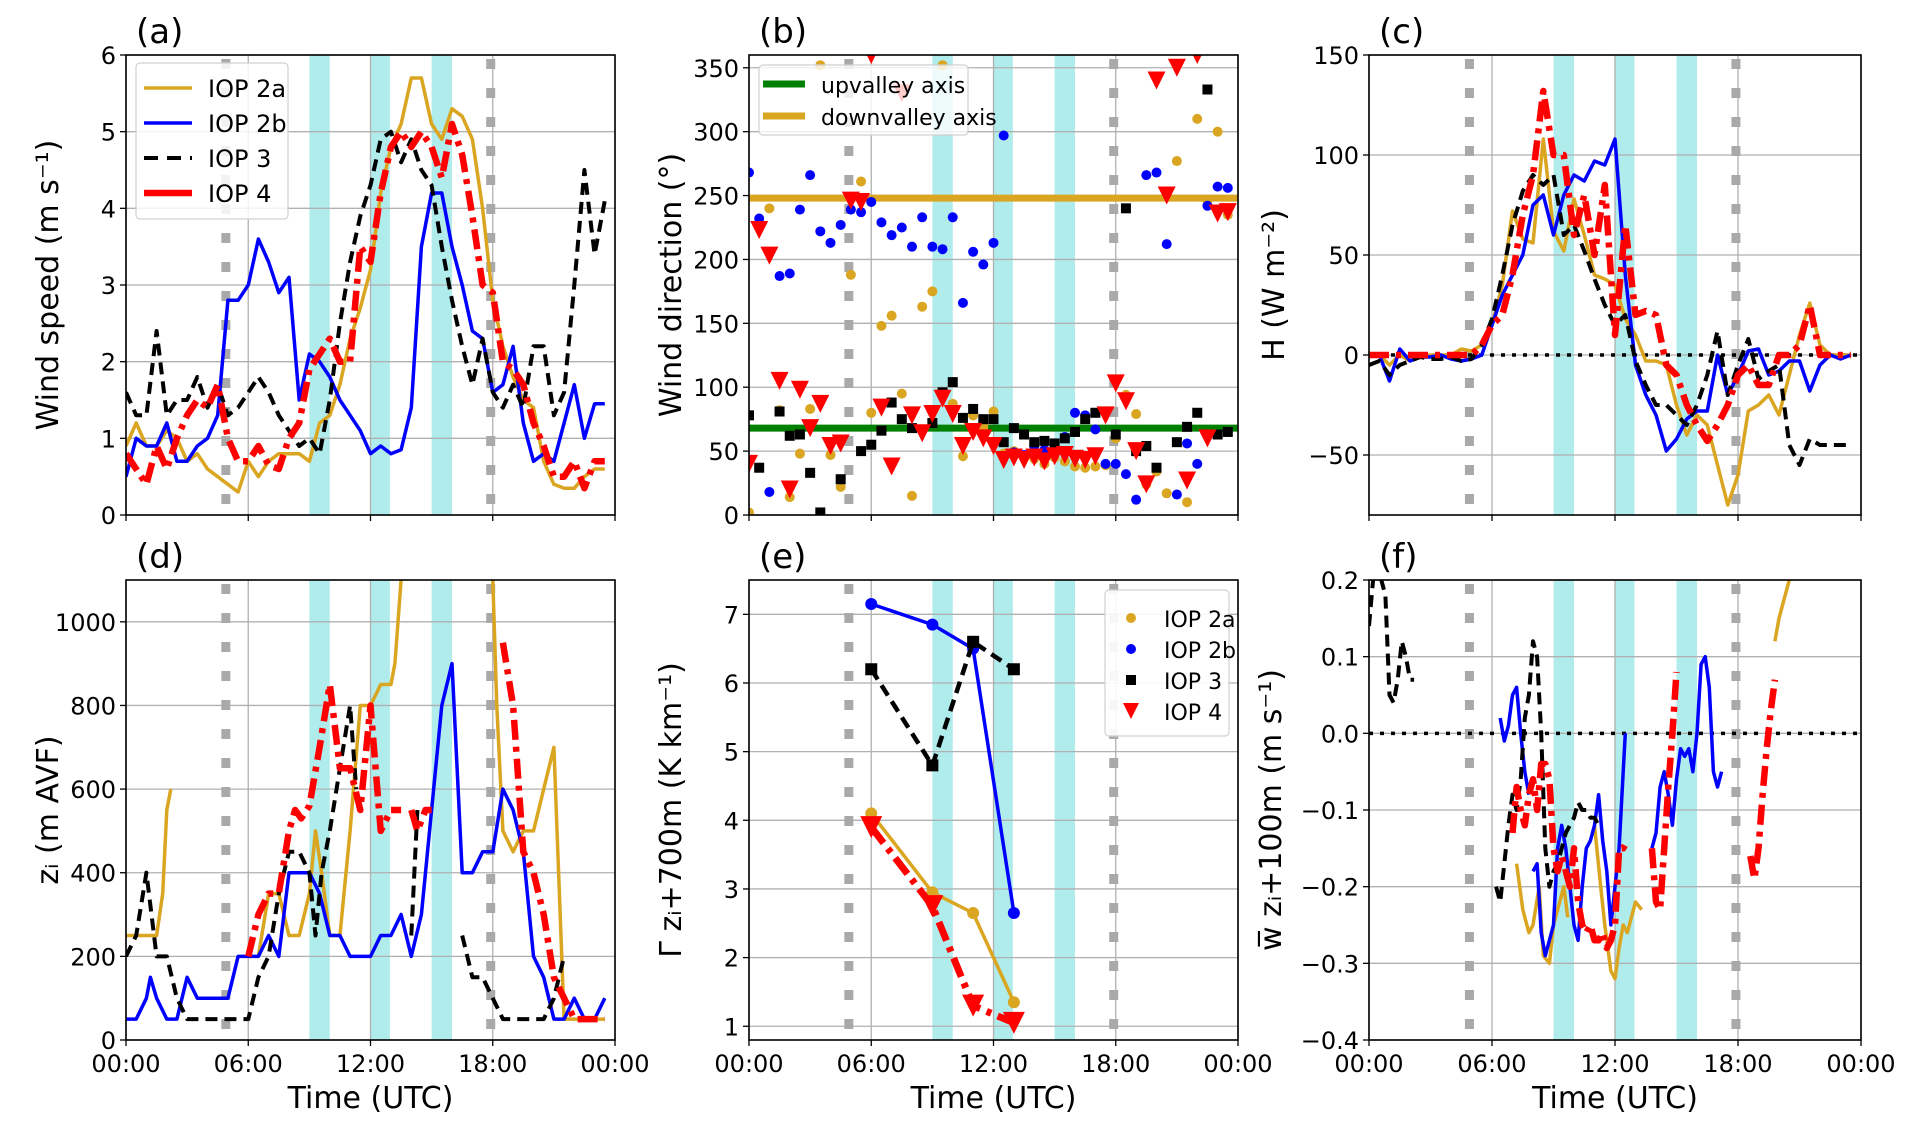  What do you see at coordinates (108, 516) in the screenshot?
I see `y-tick-label: 0` at bounding box center [108, 516].